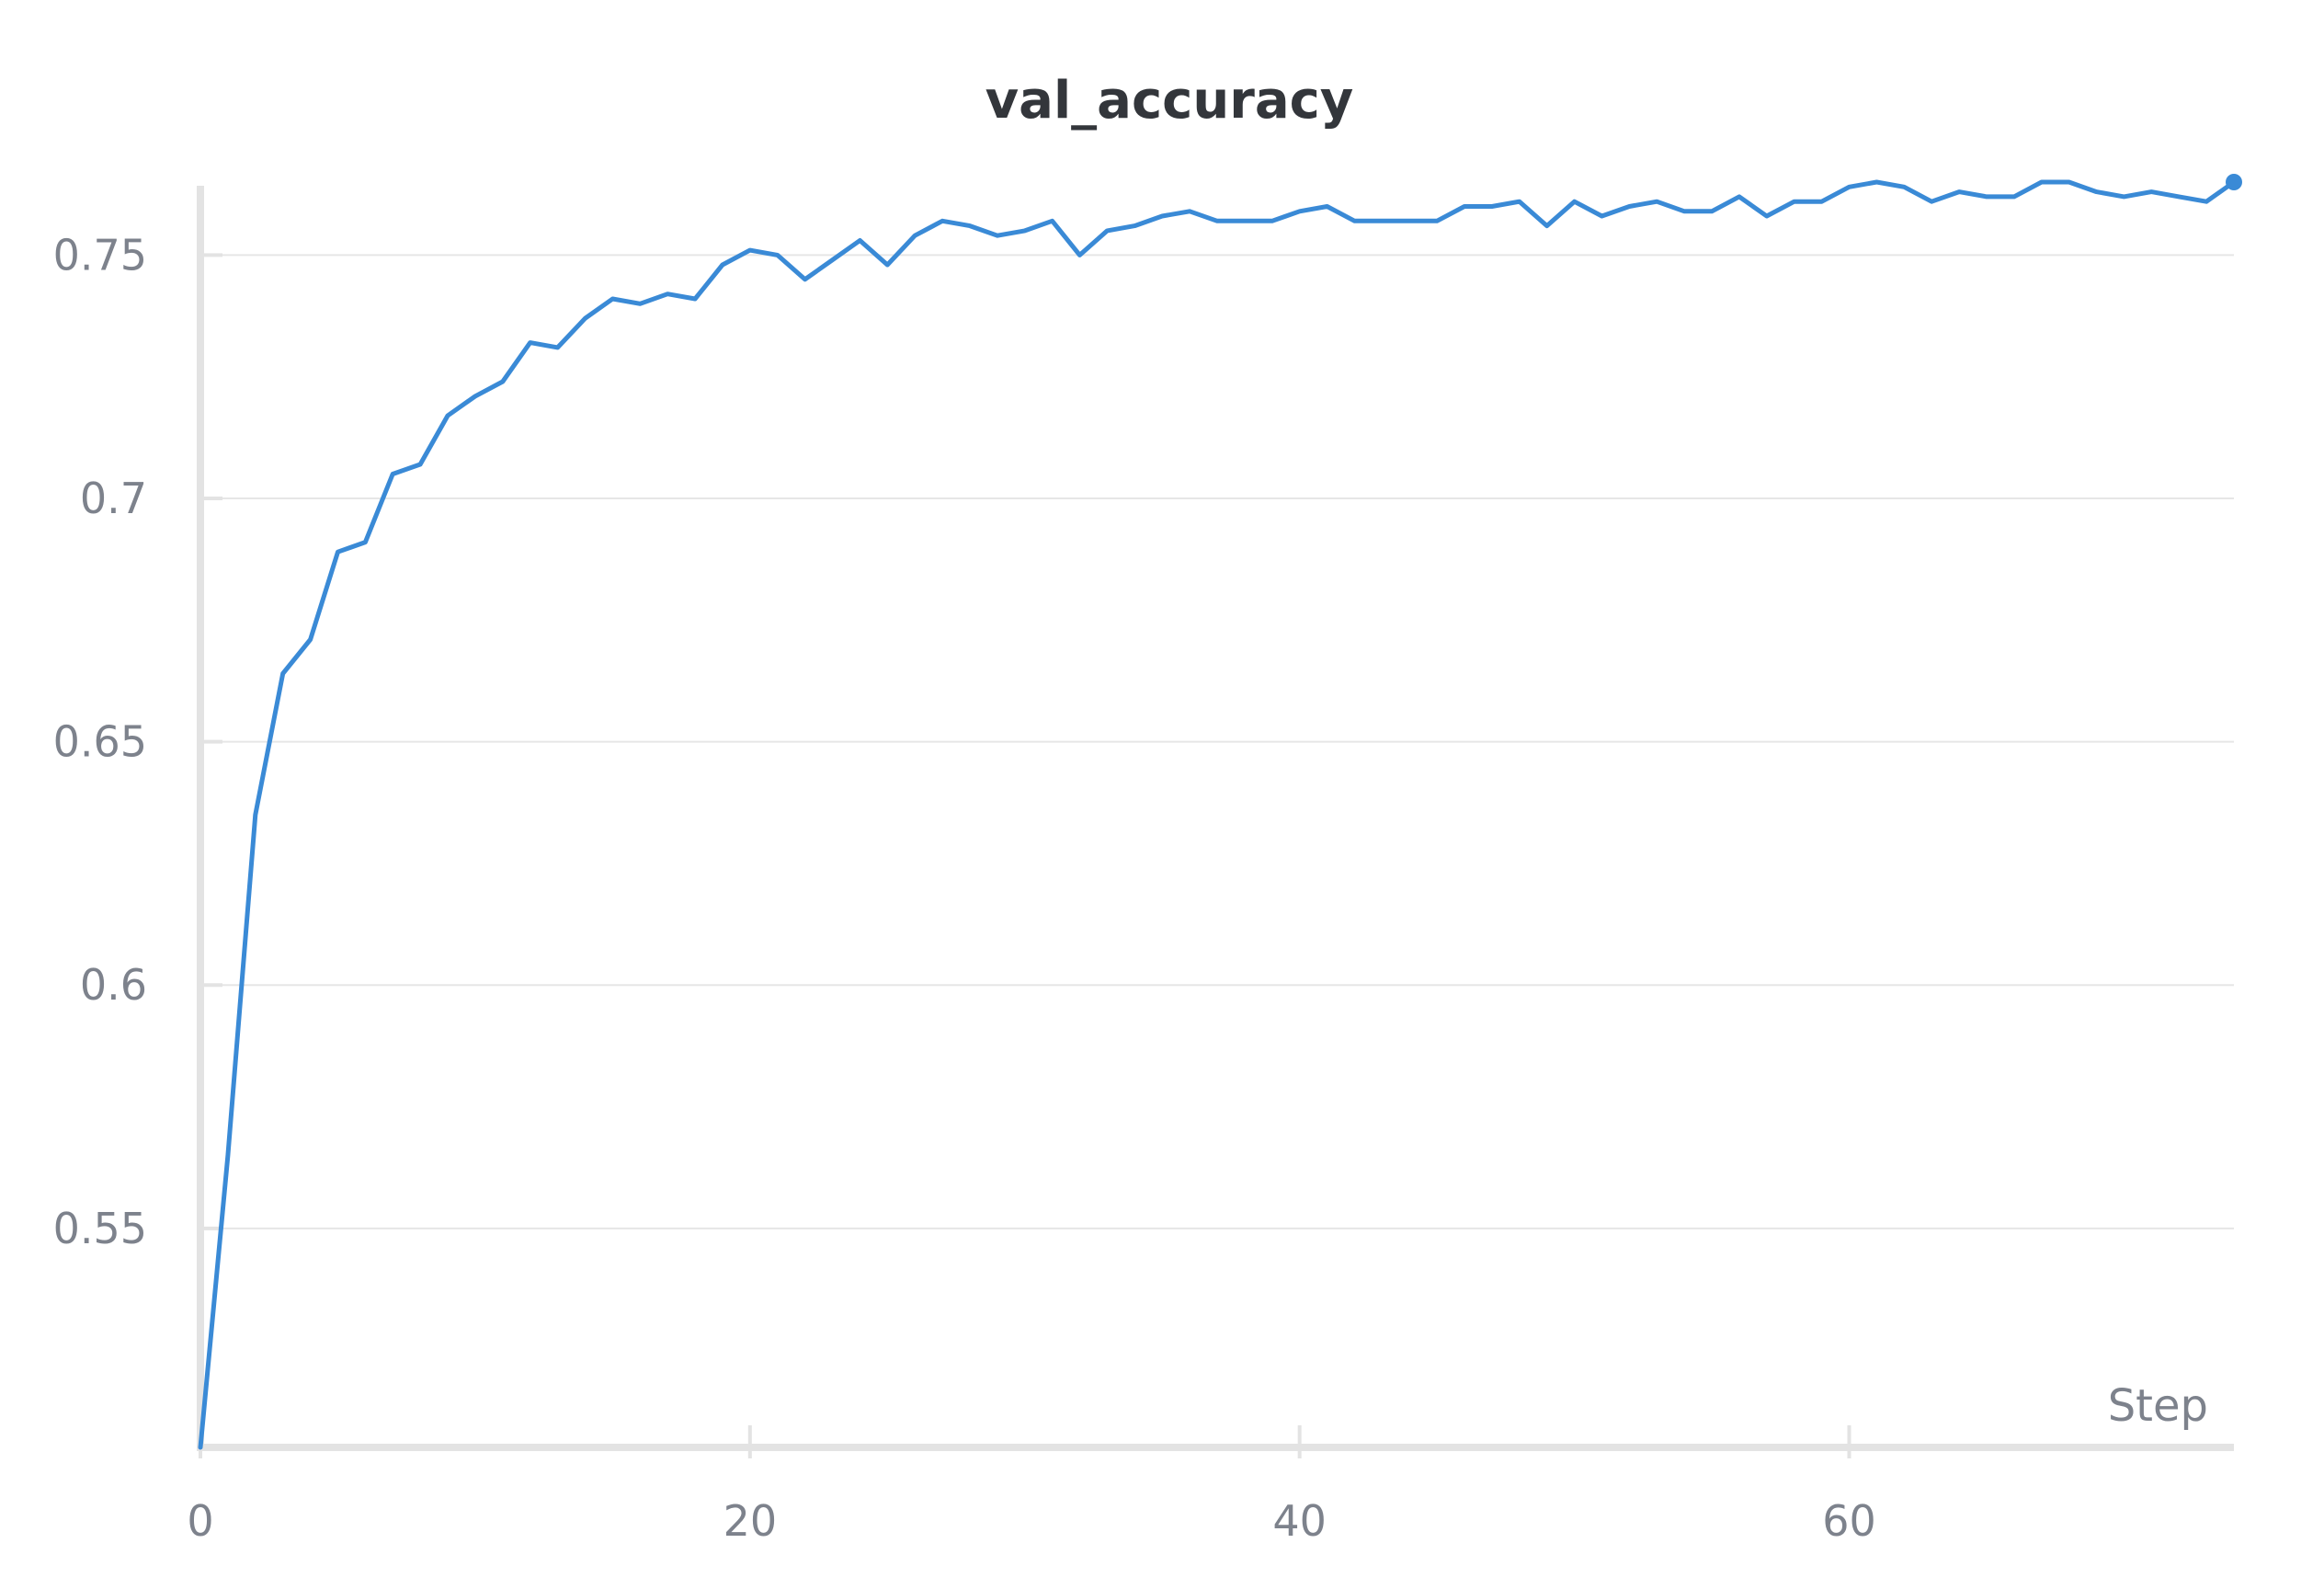 This screenshot has width=2324, height=1589. What do you see at coordinates (100, 742) in the screenshot?
I see `y-tick-label: 0.65` at bounding box center [100, 742].